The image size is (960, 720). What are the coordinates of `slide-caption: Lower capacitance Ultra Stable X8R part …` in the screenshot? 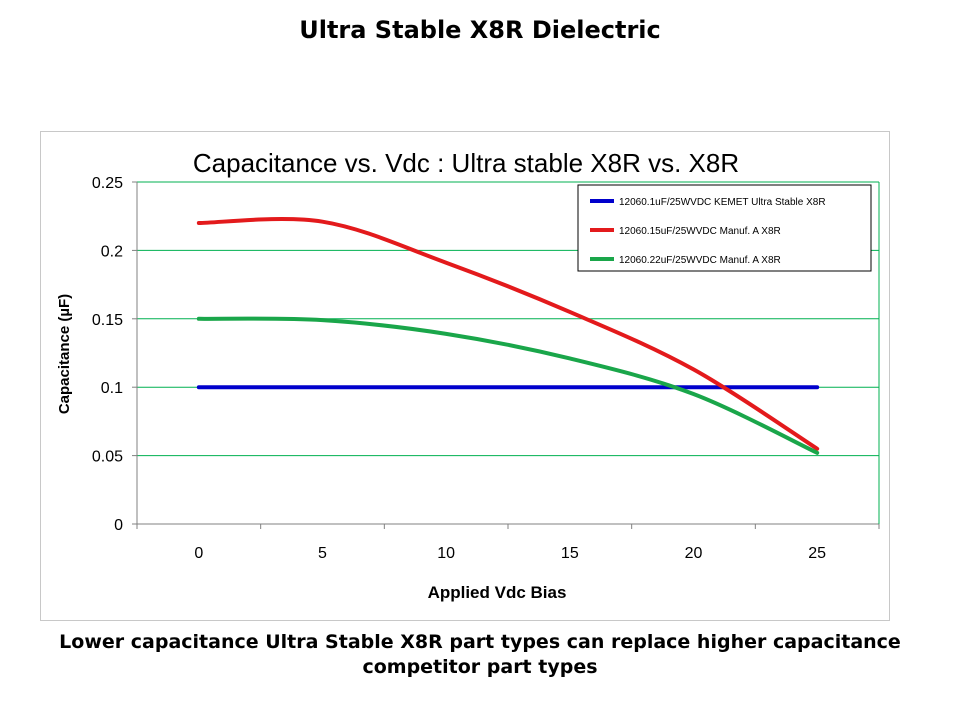 It's located at (480, 655).